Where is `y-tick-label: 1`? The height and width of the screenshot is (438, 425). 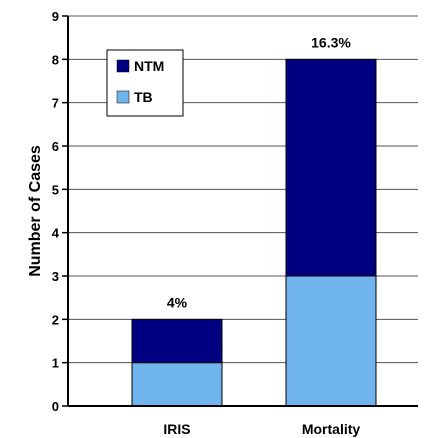
y-tick-label: 1 is located at coordinates (55, 363).